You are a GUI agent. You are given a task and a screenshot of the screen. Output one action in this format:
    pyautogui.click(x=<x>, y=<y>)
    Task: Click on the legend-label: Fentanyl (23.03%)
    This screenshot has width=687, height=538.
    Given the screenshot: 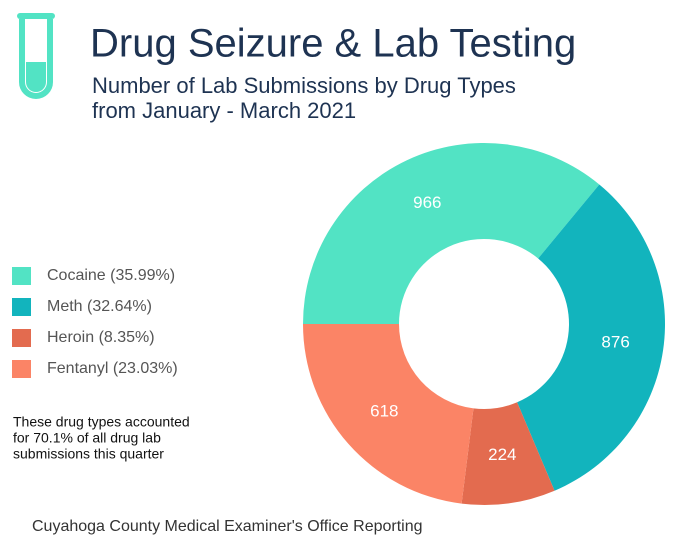 What is the action you would take?
    pyautogui.click(x=112, y=368)
    